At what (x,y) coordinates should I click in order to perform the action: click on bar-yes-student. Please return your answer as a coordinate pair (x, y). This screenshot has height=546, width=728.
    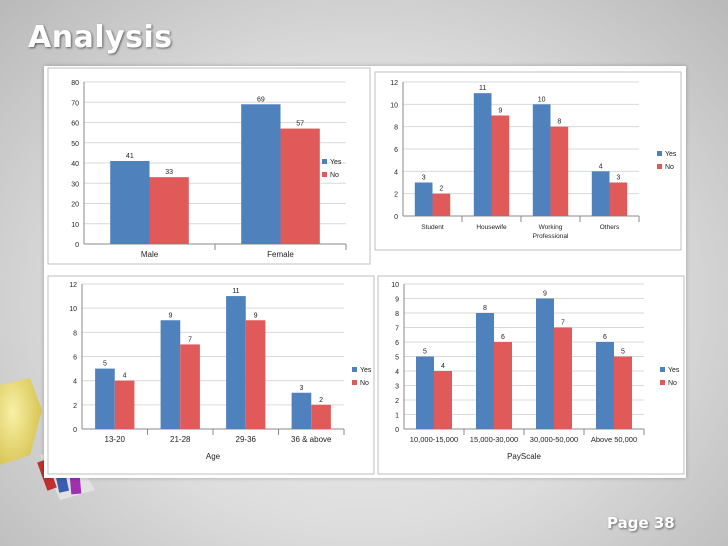
    Looking at the image, I should click on (423, 199).